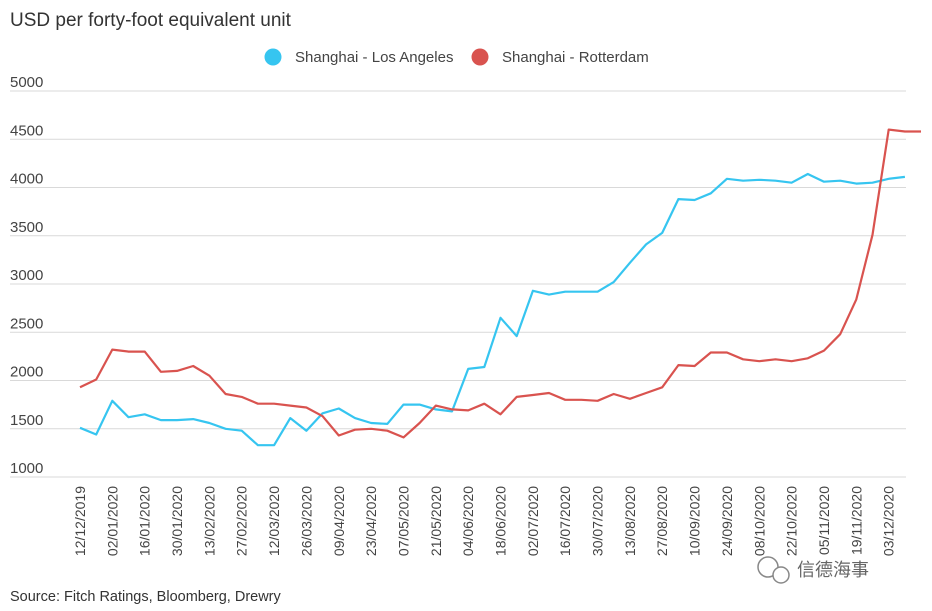 The width and height of the screenshot is (932, 611). I want to click on x-tick-label: 18/06/2020, so click(501, 521).